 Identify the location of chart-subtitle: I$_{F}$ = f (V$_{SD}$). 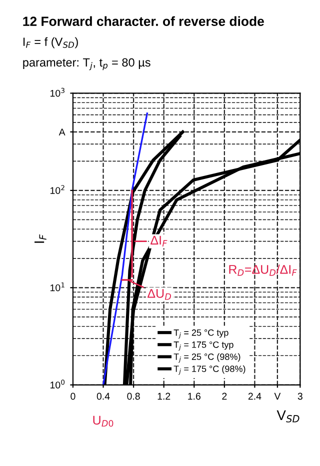
(50, 42).